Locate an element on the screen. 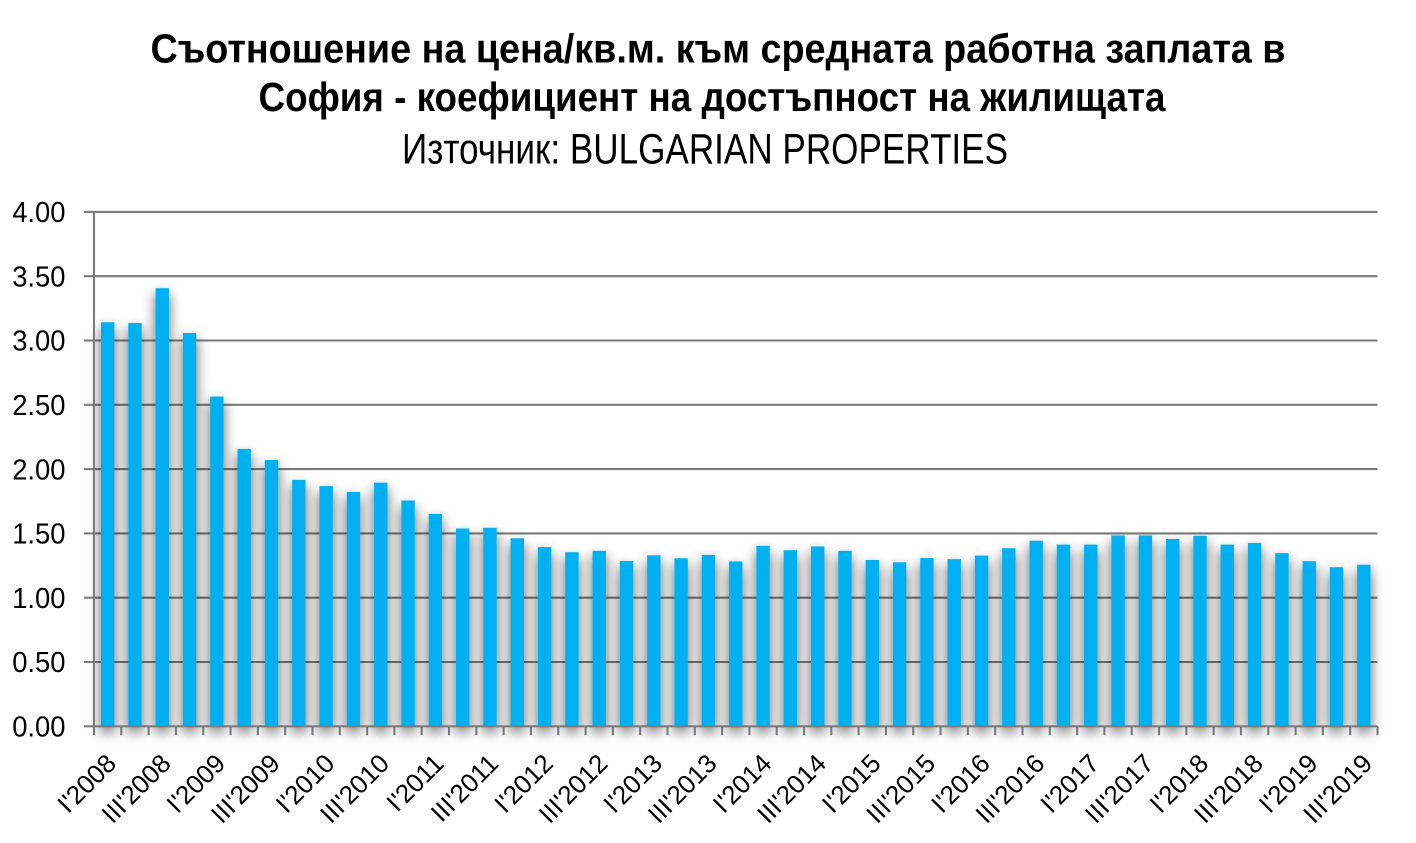 Image resolution: width=1416 pixels, height=843 pixels. svg-text: Източник: BULGARIAN PROPERTIES is located at coordinates (705, 149).